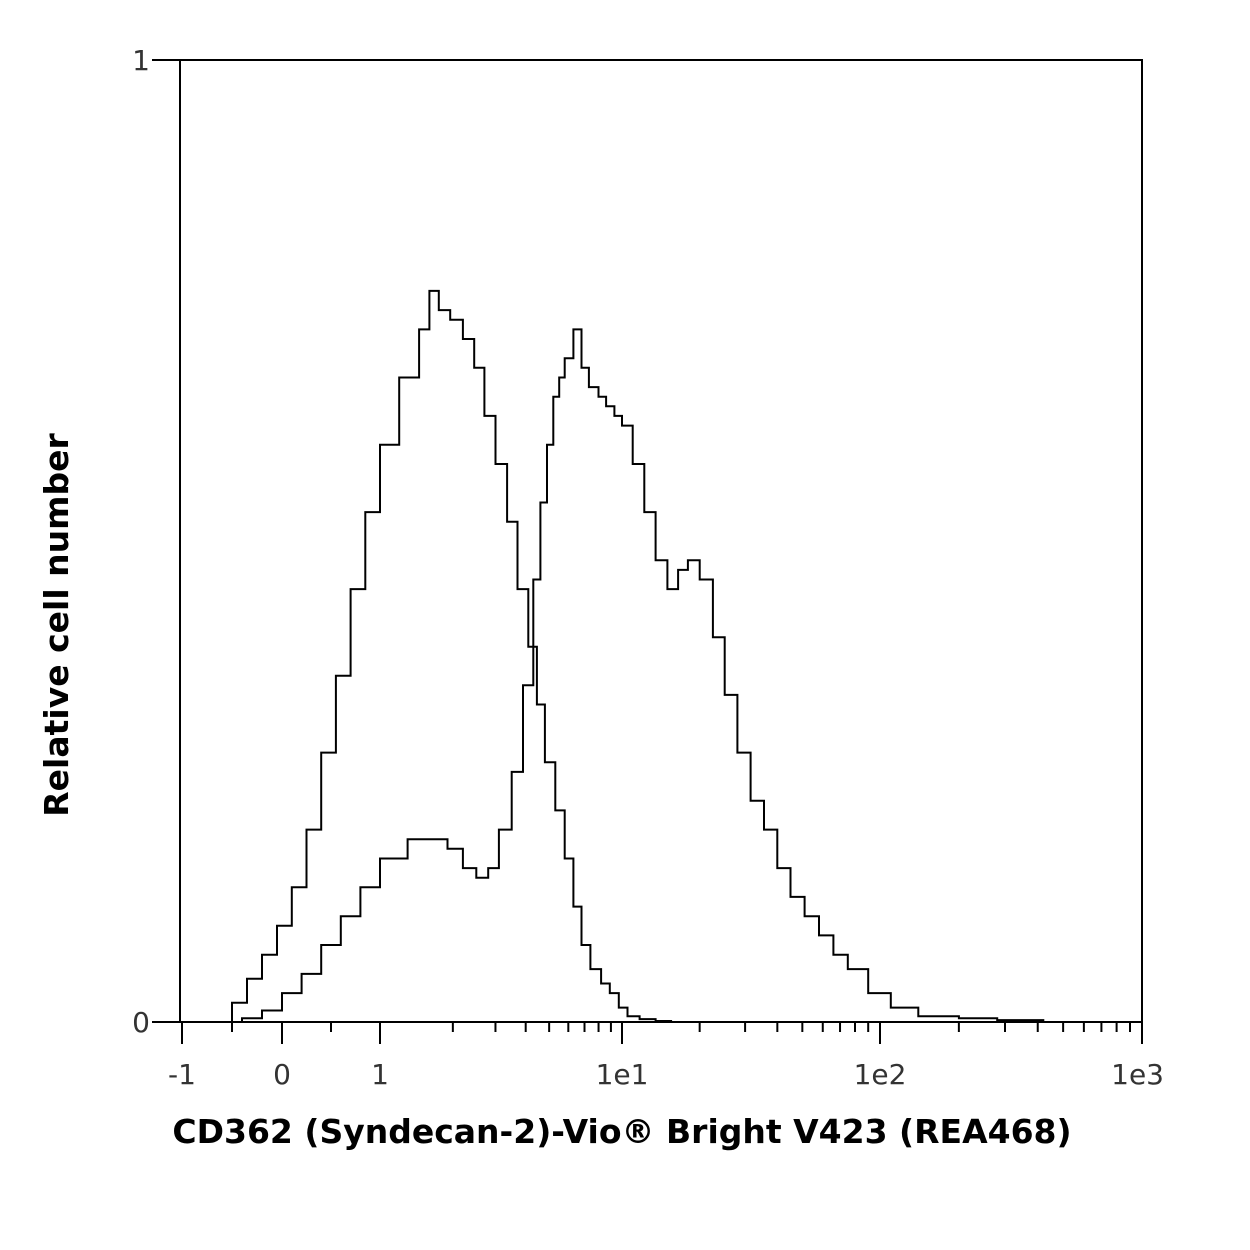  I want to click on x-tick-label: -1, so click(182, 1074).